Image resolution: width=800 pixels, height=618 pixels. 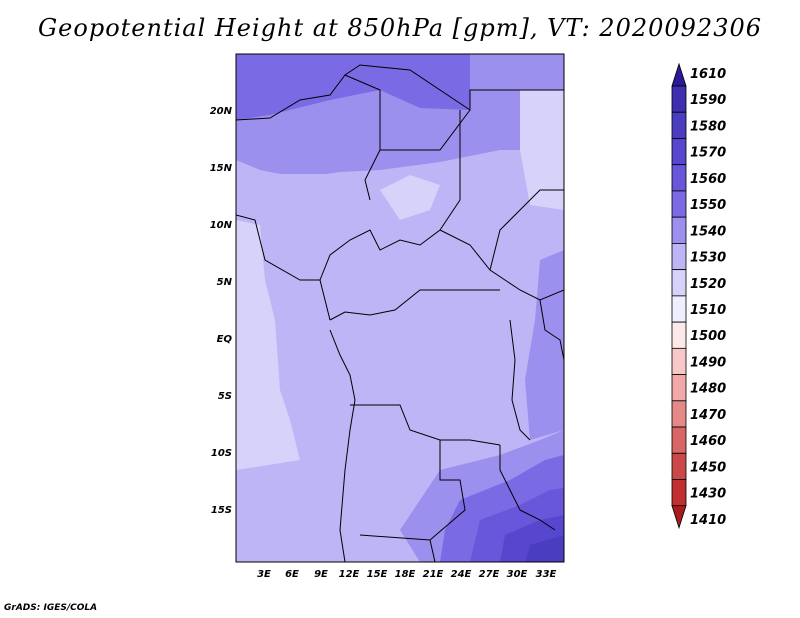 I want to click on lon-label-9e: 9E, so click(x=321, y=574).